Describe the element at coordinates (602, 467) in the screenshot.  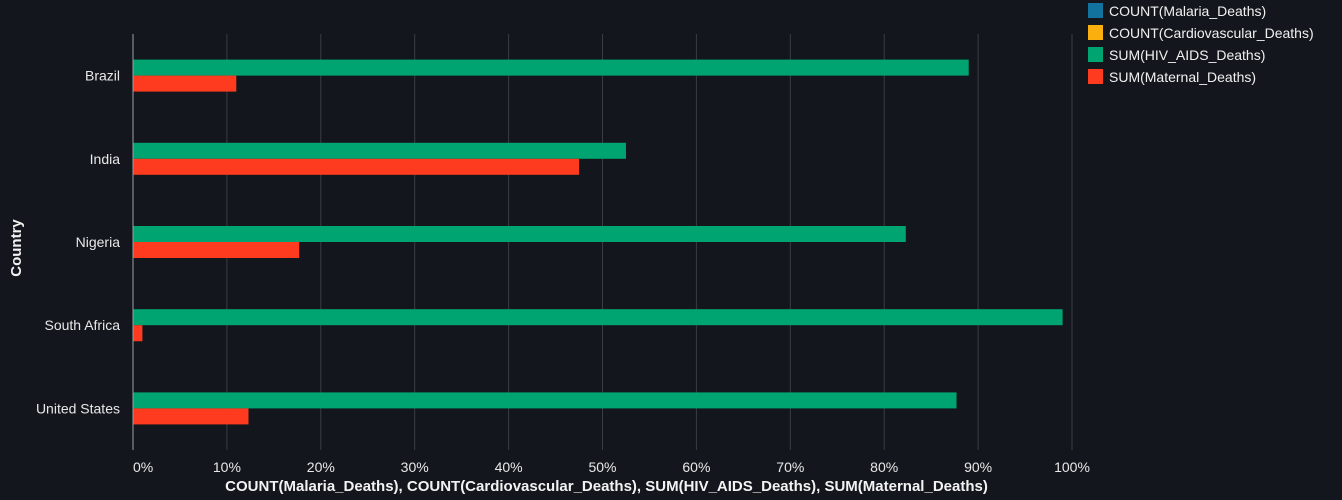
I see `x-tick-label: 50%` at that location.